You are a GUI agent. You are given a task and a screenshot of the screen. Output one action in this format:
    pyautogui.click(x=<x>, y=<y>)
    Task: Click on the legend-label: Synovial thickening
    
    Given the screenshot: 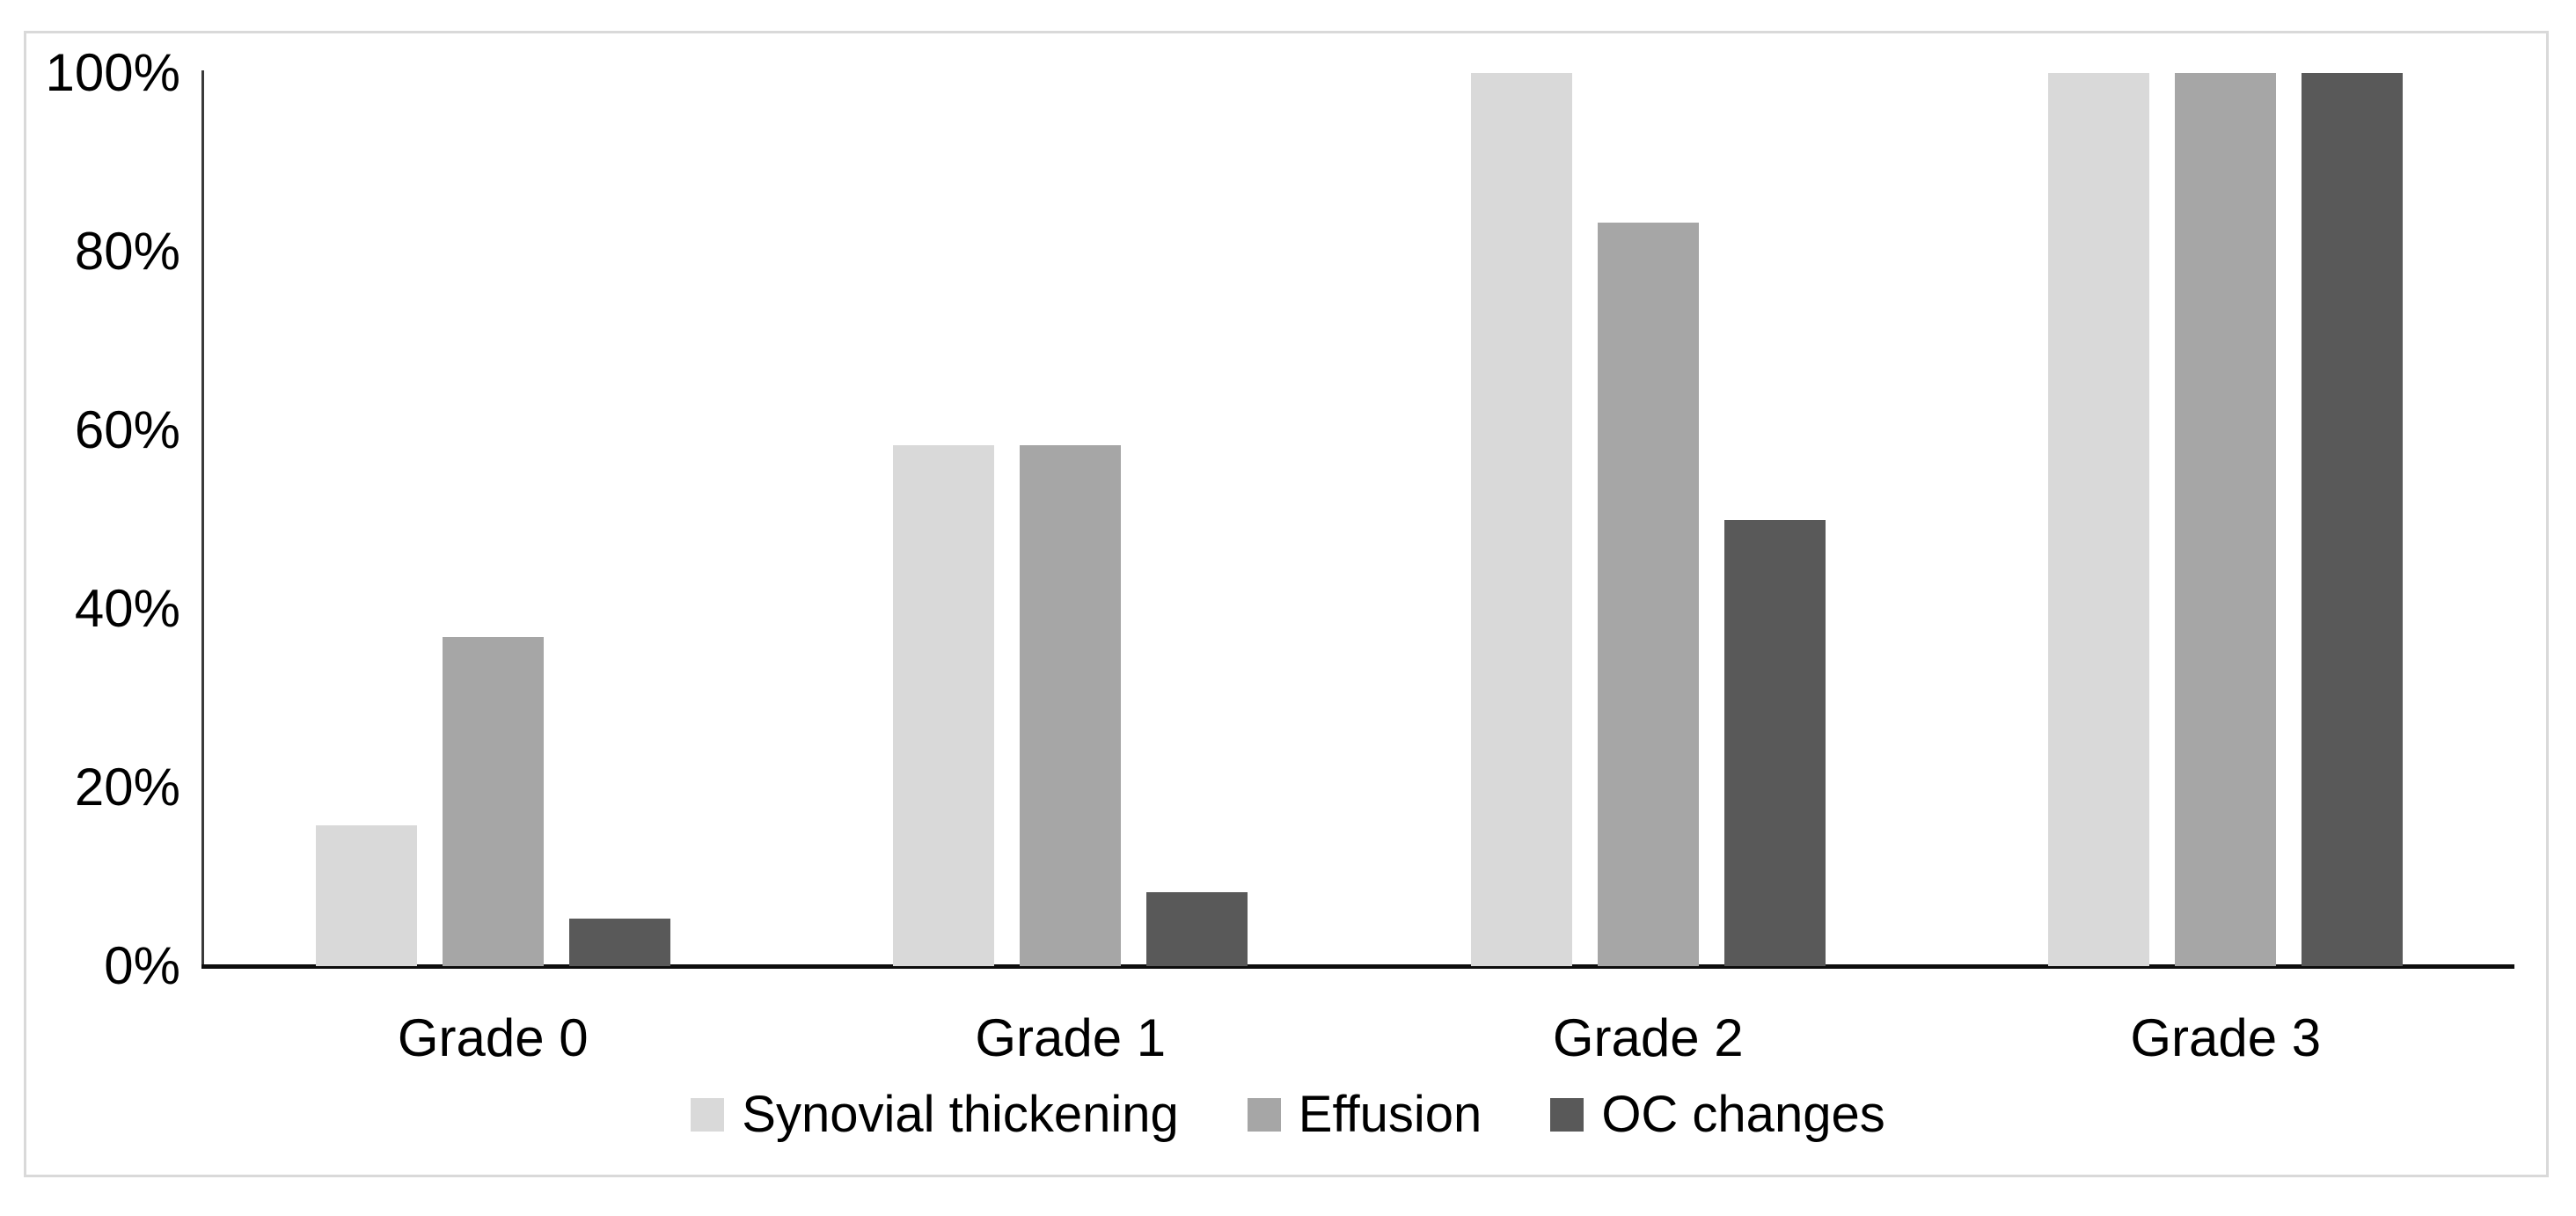 What is the action you would take?
    pyautogui.click(x=960, y=1115)
    